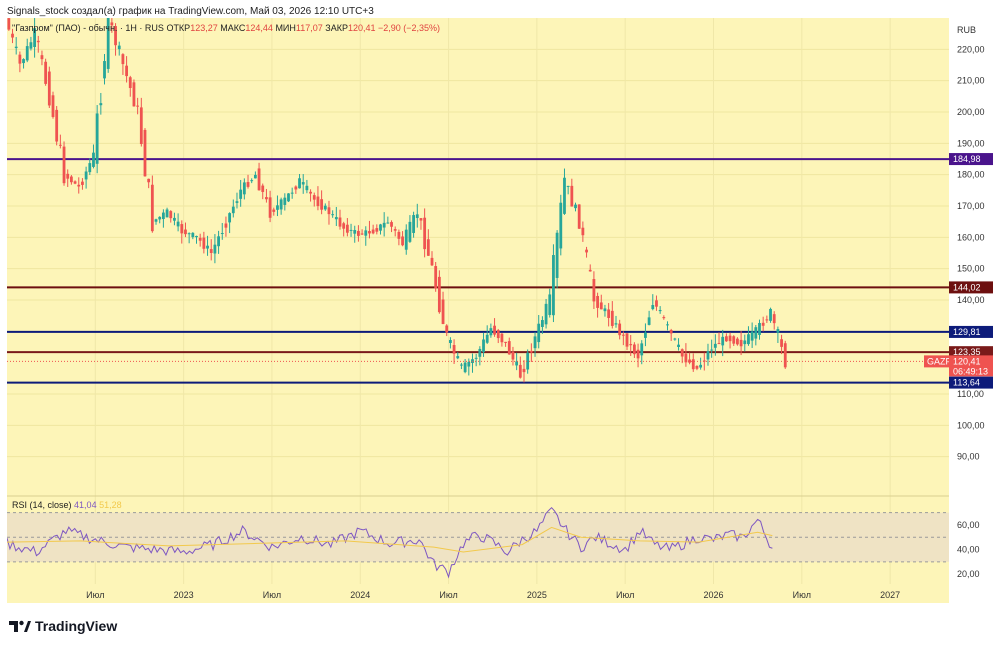 Image resolution: width=1000 pixels, height=645 pixels. I want to click on legend-close-label: ЗАКР, so click(336, 28).